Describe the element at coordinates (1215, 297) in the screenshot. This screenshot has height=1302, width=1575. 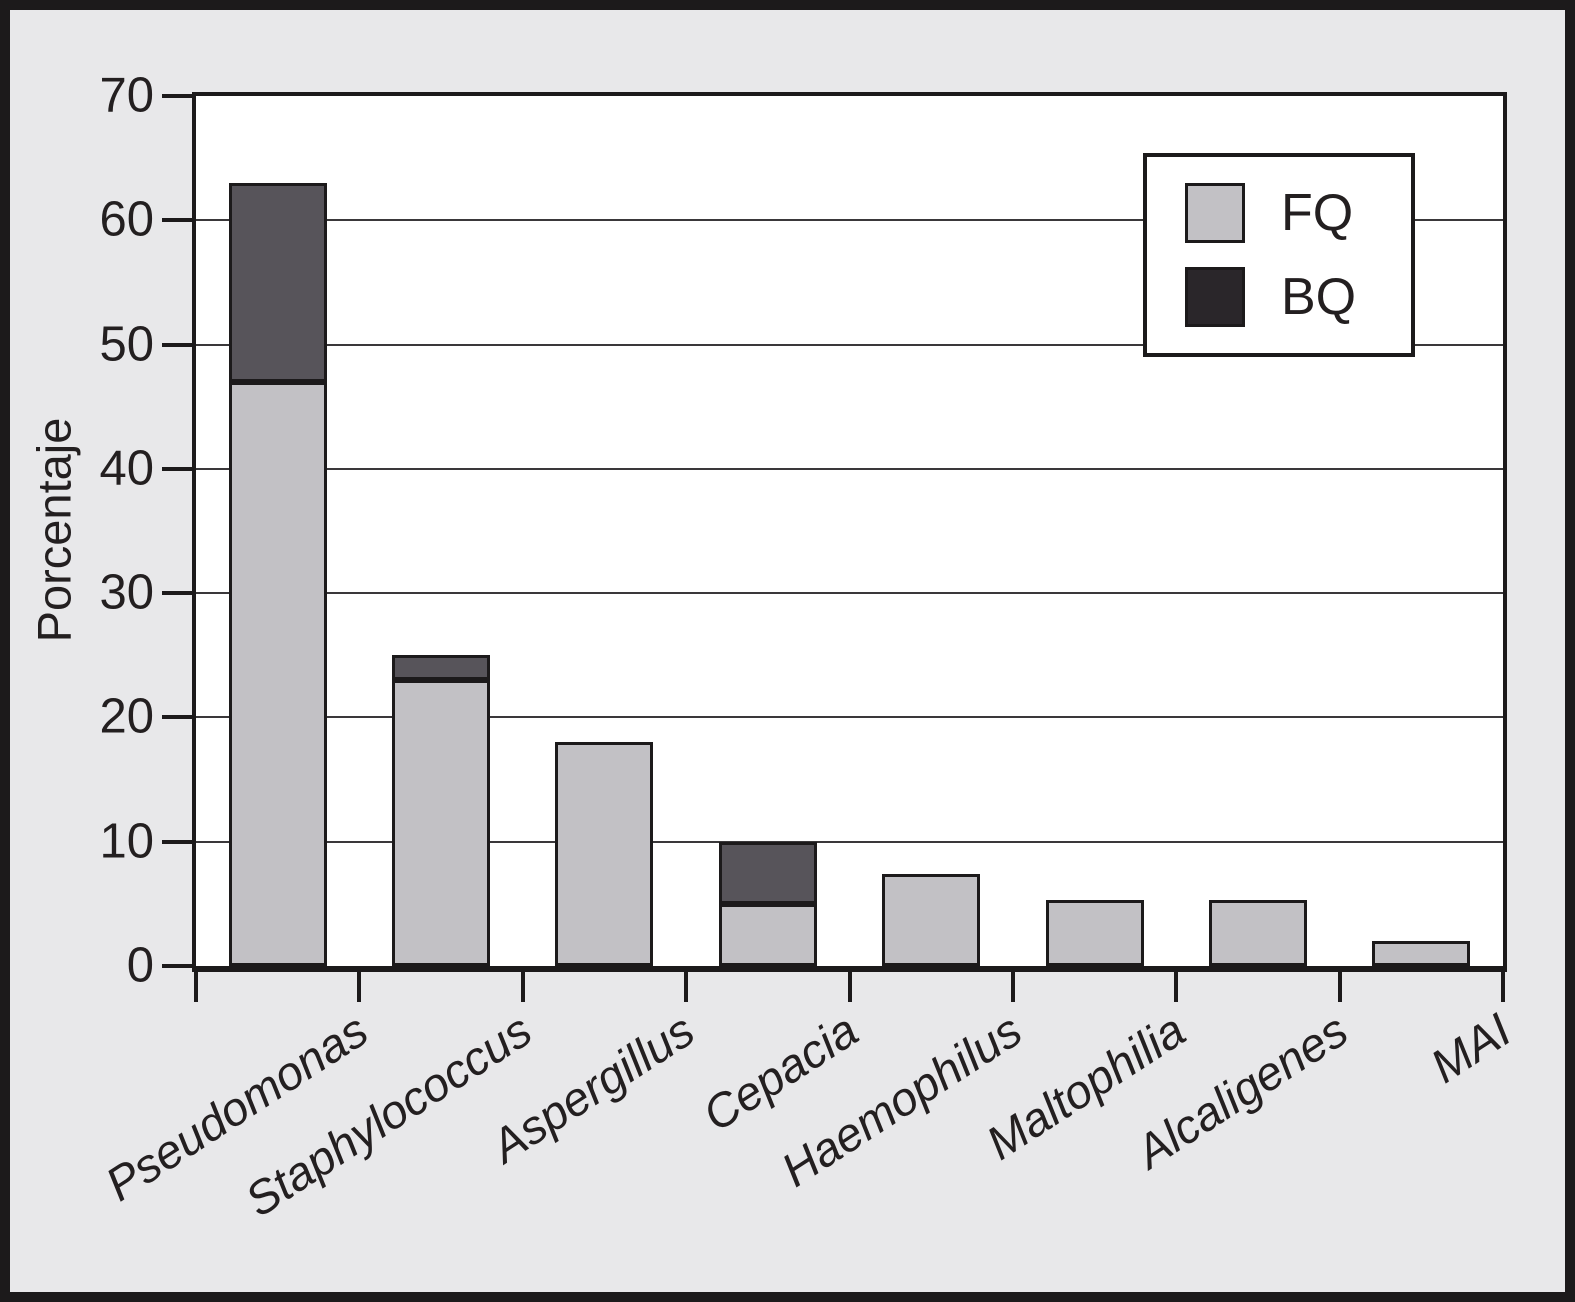
I see `legend-swatch-bq` at that location.